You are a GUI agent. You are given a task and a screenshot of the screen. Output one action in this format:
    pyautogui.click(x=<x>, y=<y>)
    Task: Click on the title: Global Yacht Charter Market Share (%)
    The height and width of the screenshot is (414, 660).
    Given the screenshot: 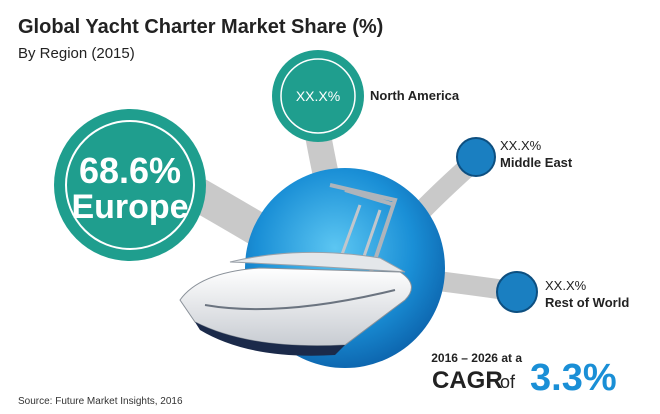 What is the action you would take?
    pyautogui.click(x=200, y=27)
    